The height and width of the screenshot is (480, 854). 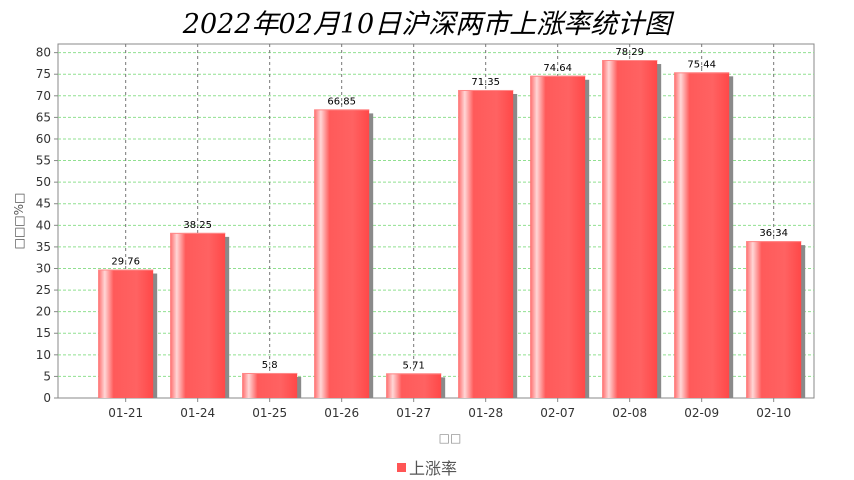 What do you see at coordinates (43, 333) in the screenshot?
I see `y-tick-label: 15` at bounding box center [43, 333].